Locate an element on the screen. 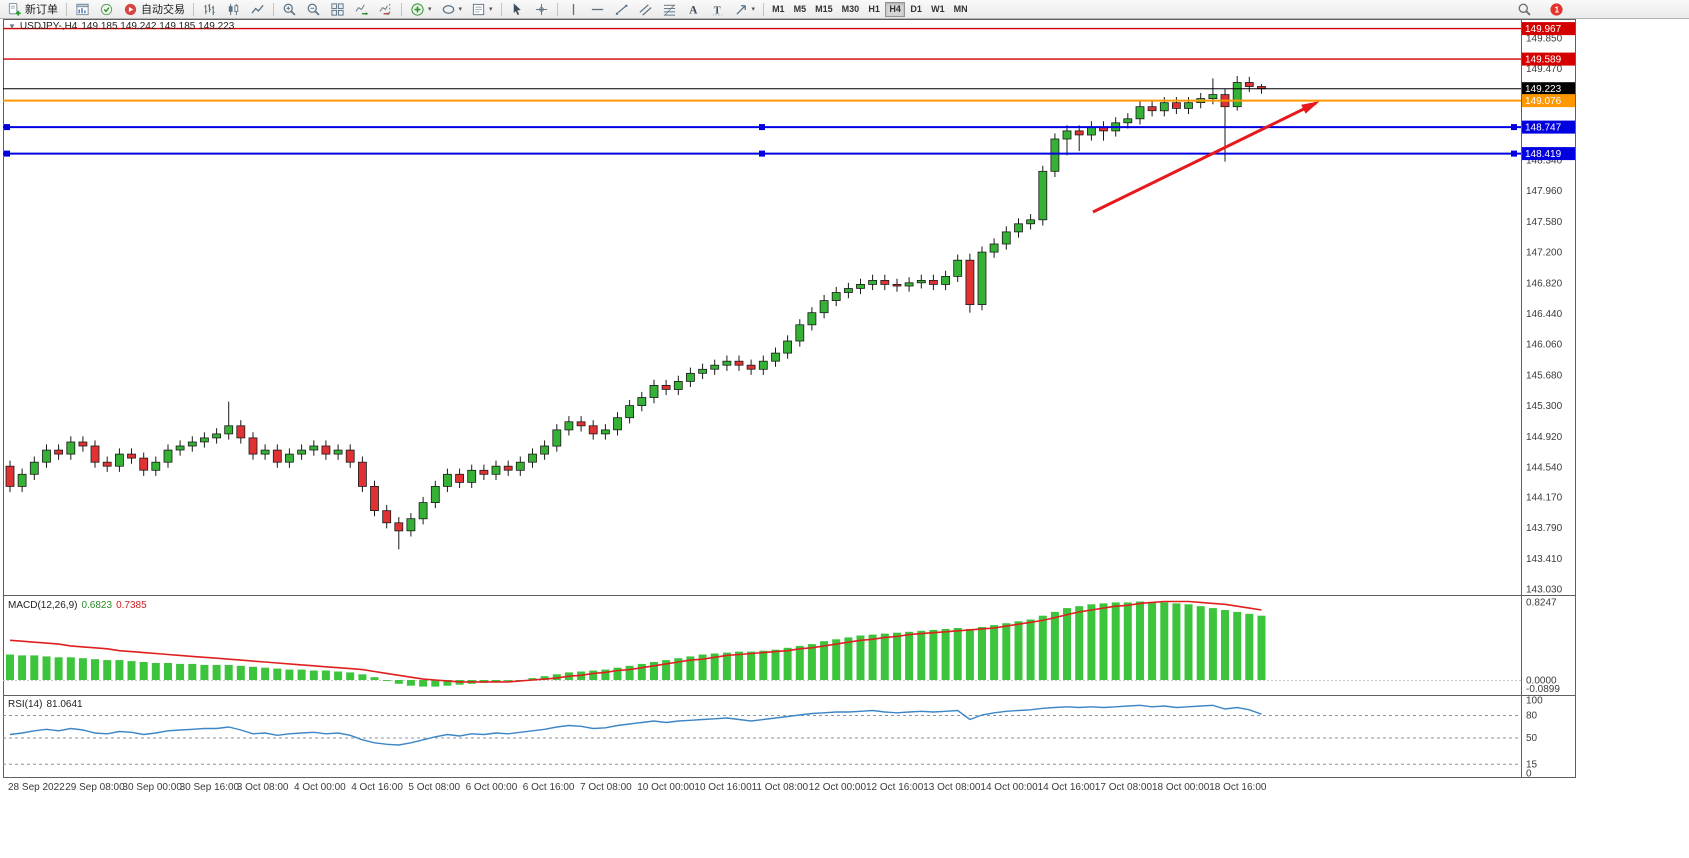 The height and width of the screenshot is (858, 1689). candlestick-chart-button is located at coordinates (233, 9).